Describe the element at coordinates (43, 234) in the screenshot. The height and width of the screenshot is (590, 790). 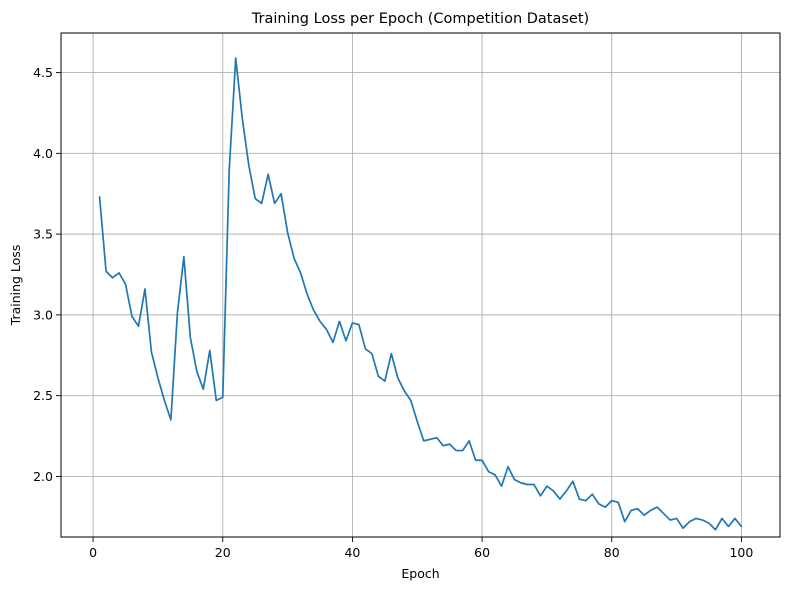
I see `y-tick-label: 3.5` at that location.